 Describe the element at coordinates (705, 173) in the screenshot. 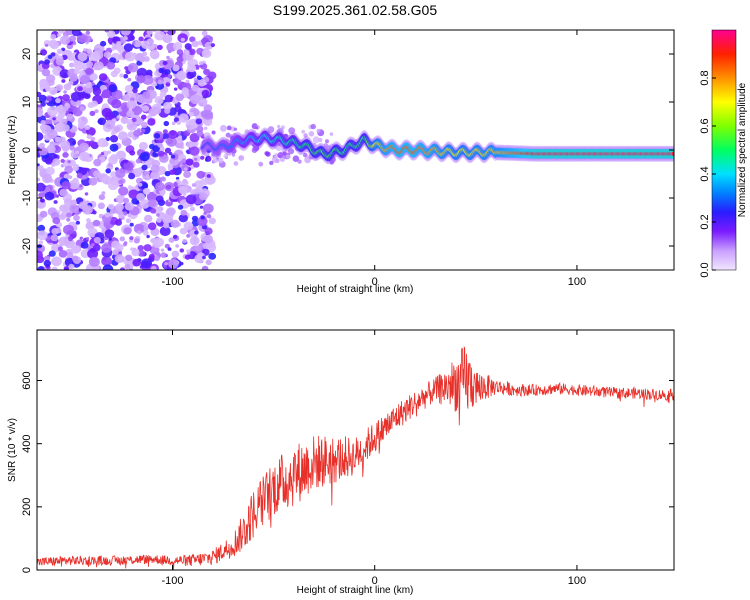

I see `colorbar-tick-label: 0.4` at that location.